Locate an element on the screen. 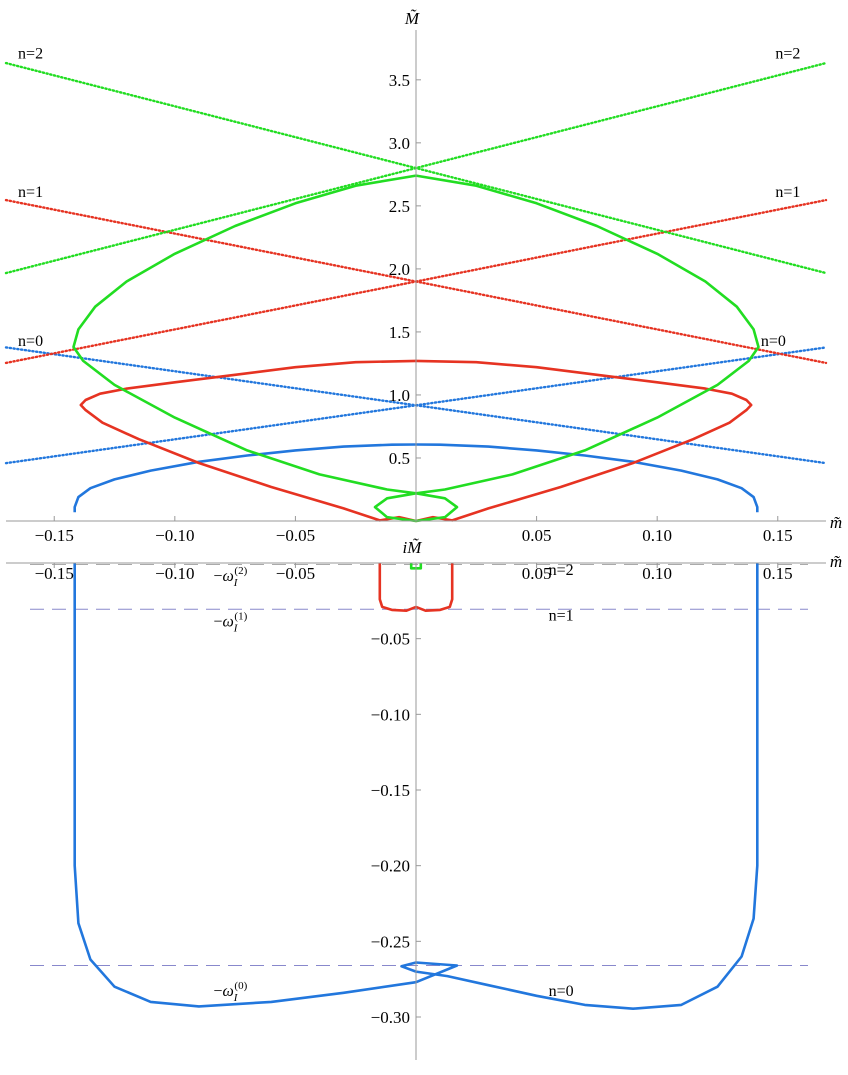 This screenshot has width=848, height=1075. omega-level-label: −ωI(2) is located at coordinates (230, 577).